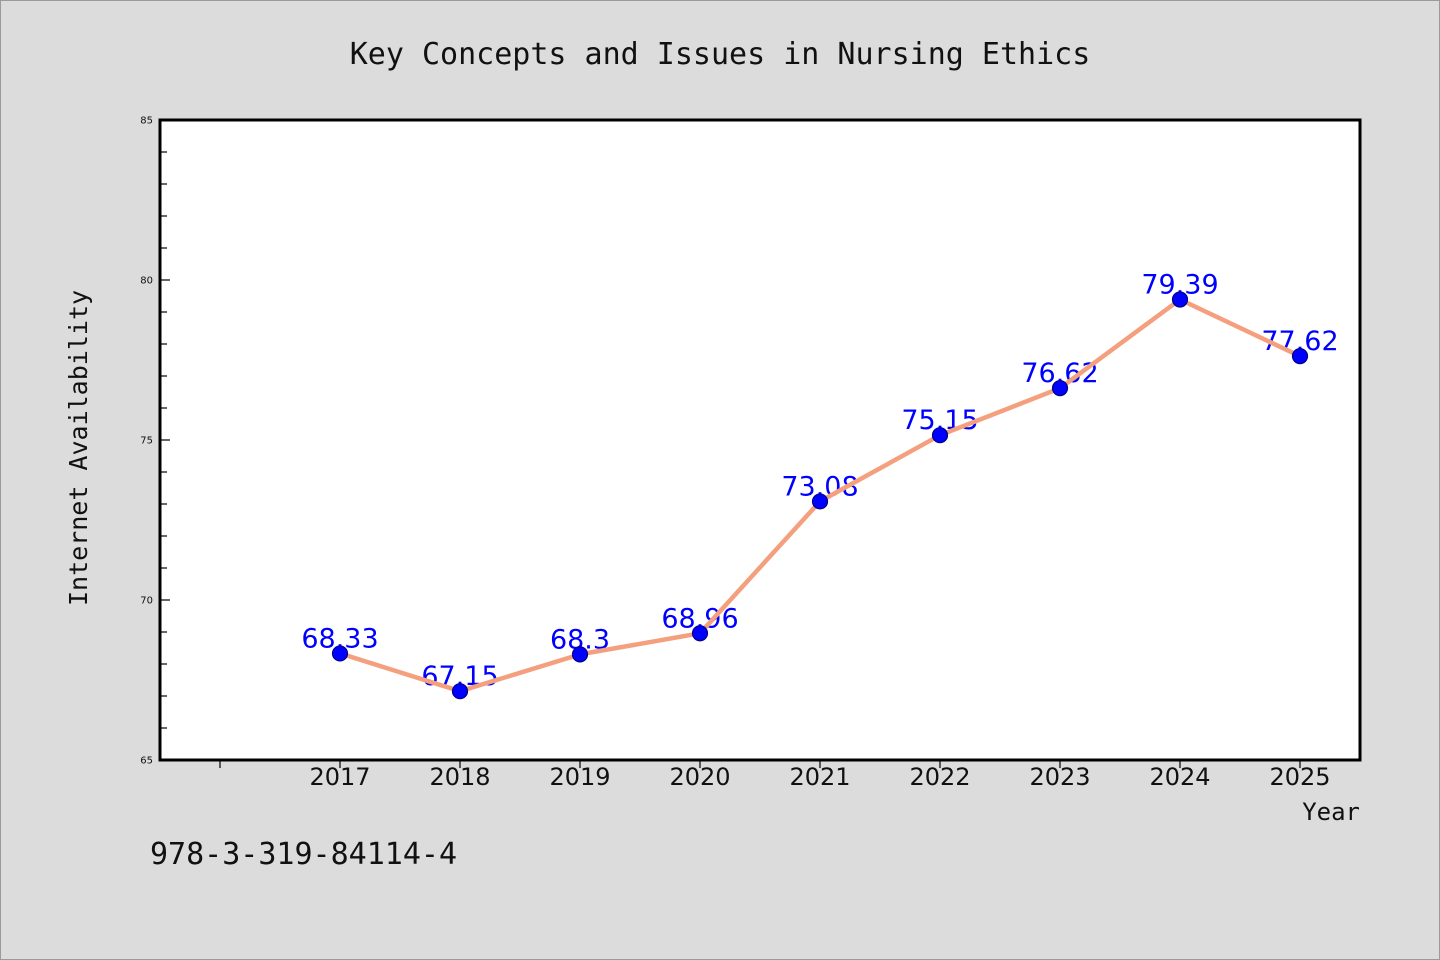 The image size is (1440, 960). What do you see at coordinates (146, 601) in the screenshot?
I see `y-tick-label: 70` at bounding box center [146, 601].